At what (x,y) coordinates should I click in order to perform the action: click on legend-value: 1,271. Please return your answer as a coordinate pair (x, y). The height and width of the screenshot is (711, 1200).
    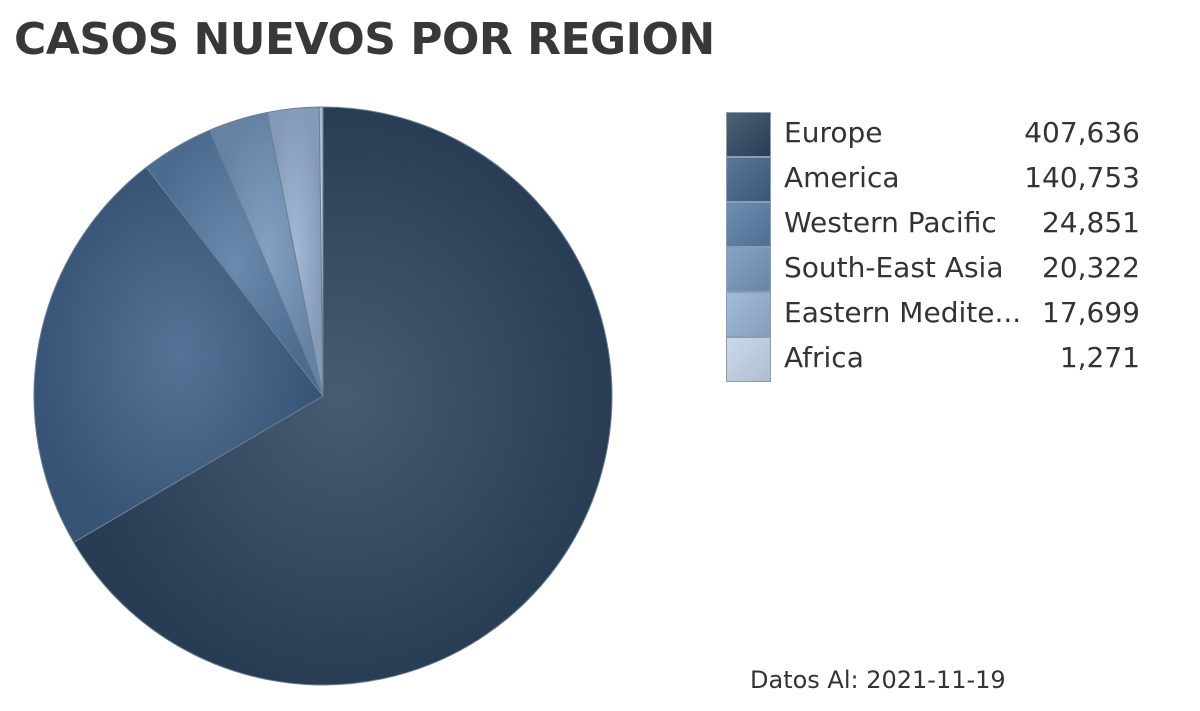
    Looking at the image, I should click on (1099, 357).